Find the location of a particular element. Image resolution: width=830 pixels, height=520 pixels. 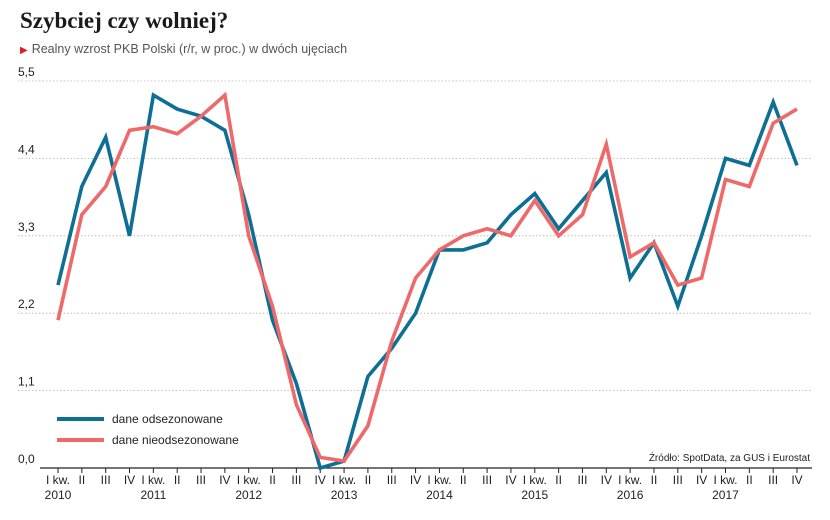

x-year-label: 2015 is located at coordinates (534, 495).